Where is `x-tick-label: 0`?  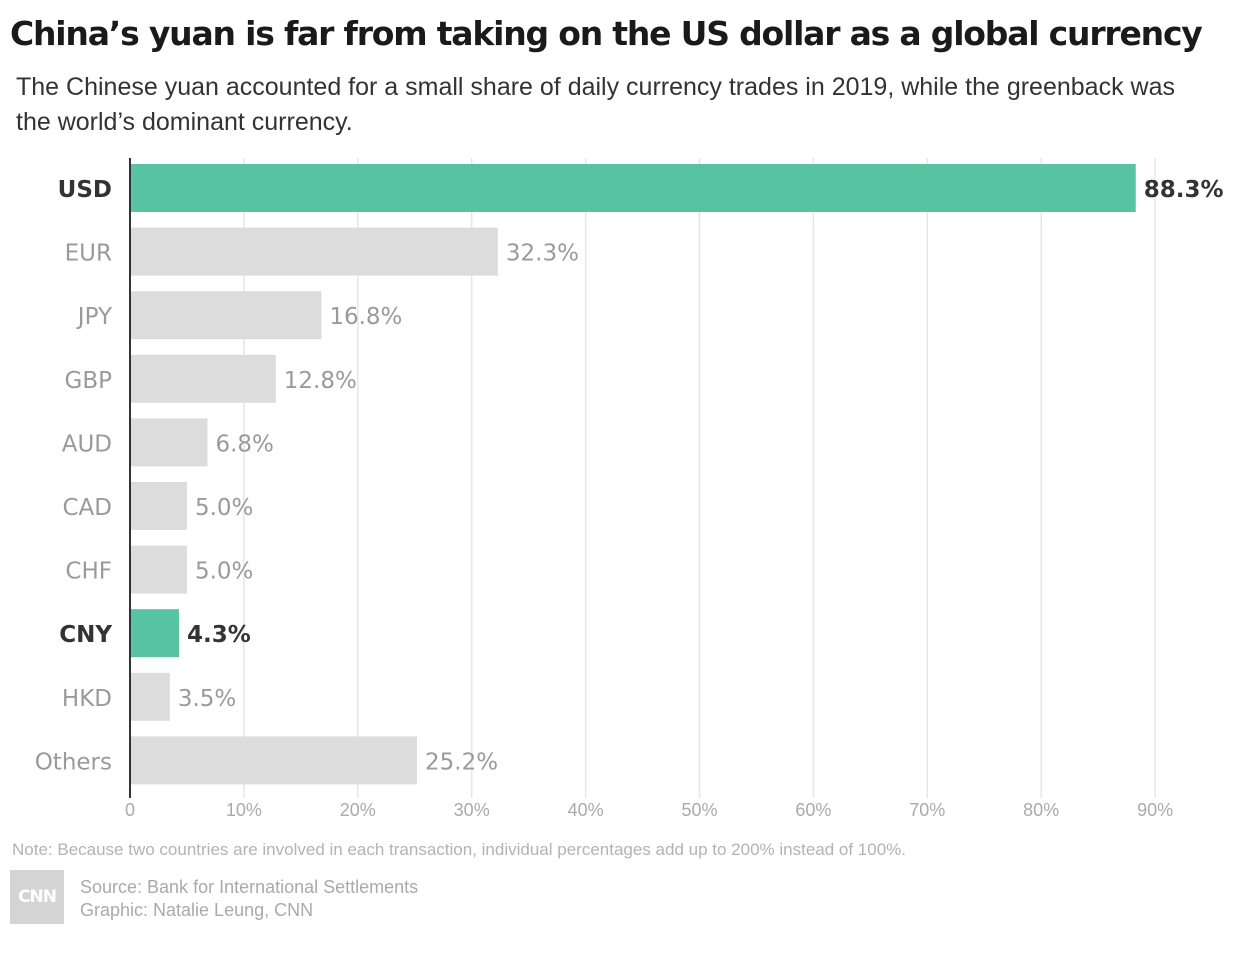
x-tick-label: 0 is located at coordinates (130, 810).